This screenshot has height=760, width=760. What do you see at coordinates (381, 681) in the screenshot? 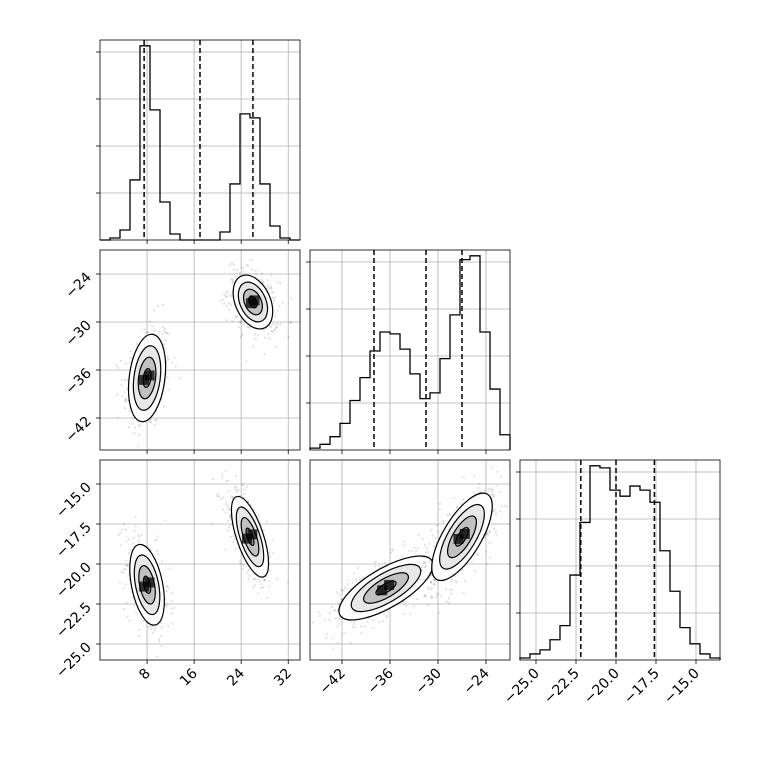
I see `x-tick-label-1: −36` at bounding box center [381, 681].